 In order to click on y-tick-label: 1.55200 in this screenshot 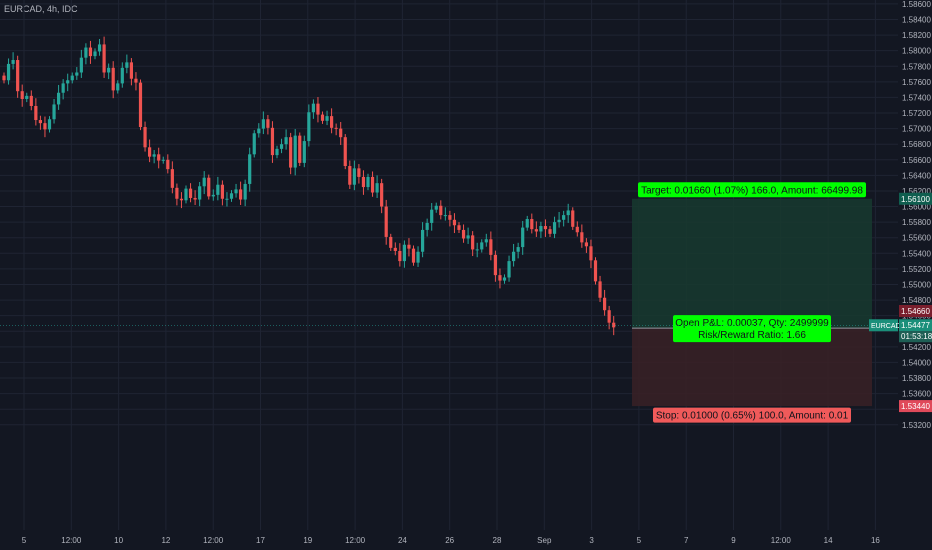, I will do `click(916, 269)`.